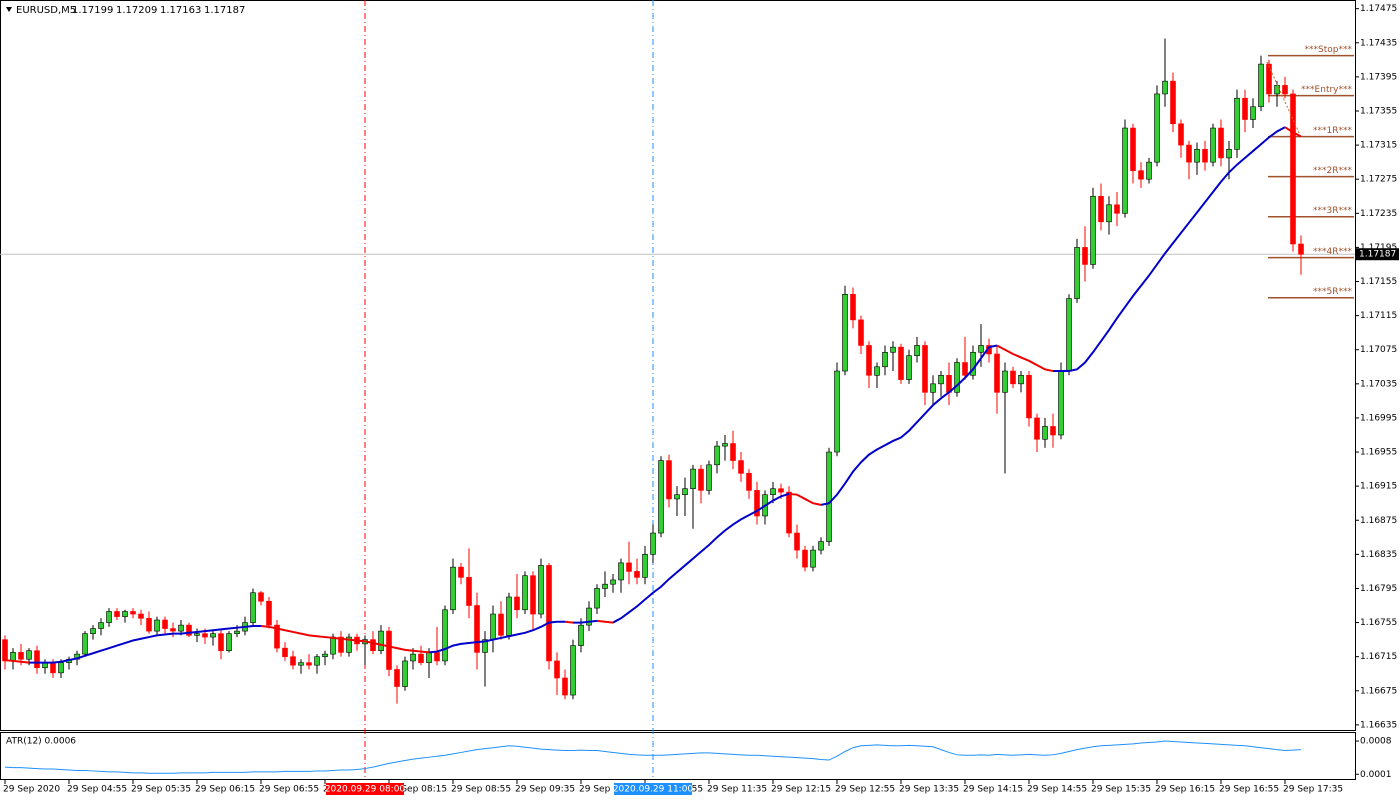 The width and height of the screenshot is (1400, 800). Describe the element at coordinates (481, 790) in the screenshot. I see `x-tick-label: 29 Sep 08:55` at that location.